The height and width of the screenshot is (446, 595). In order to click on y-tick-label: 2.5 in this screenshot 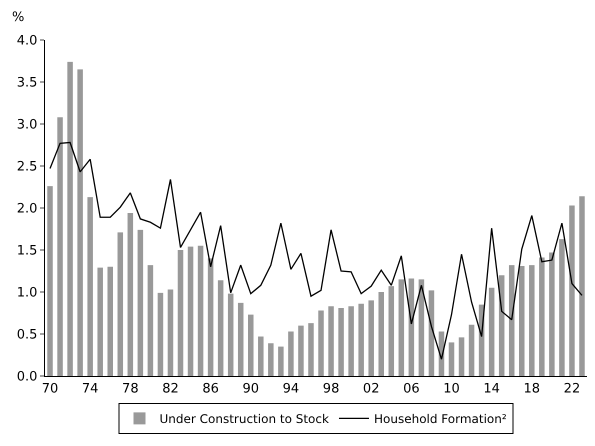, I will do `click(27, 167)`.